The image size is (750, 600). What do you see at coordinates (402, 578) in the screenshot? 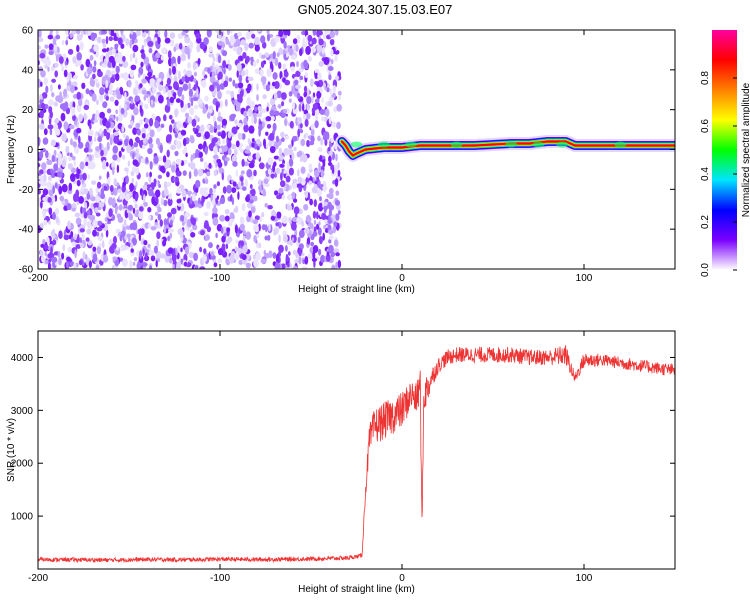
I see `x-tick-label: 0` at bounding box center [402, 578].